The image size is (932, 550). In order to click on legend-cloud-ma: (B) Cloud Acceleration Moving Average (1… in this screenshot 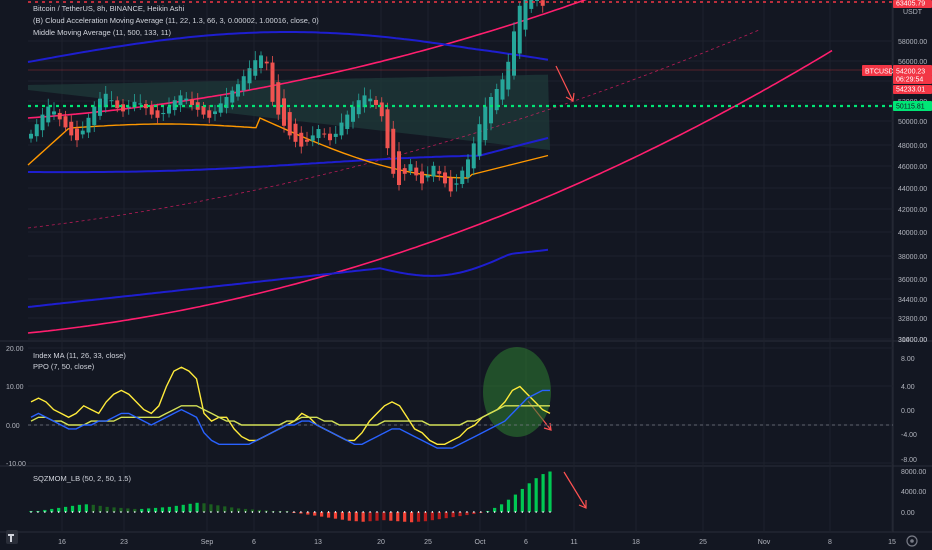, I will do `click(176, 20)`.